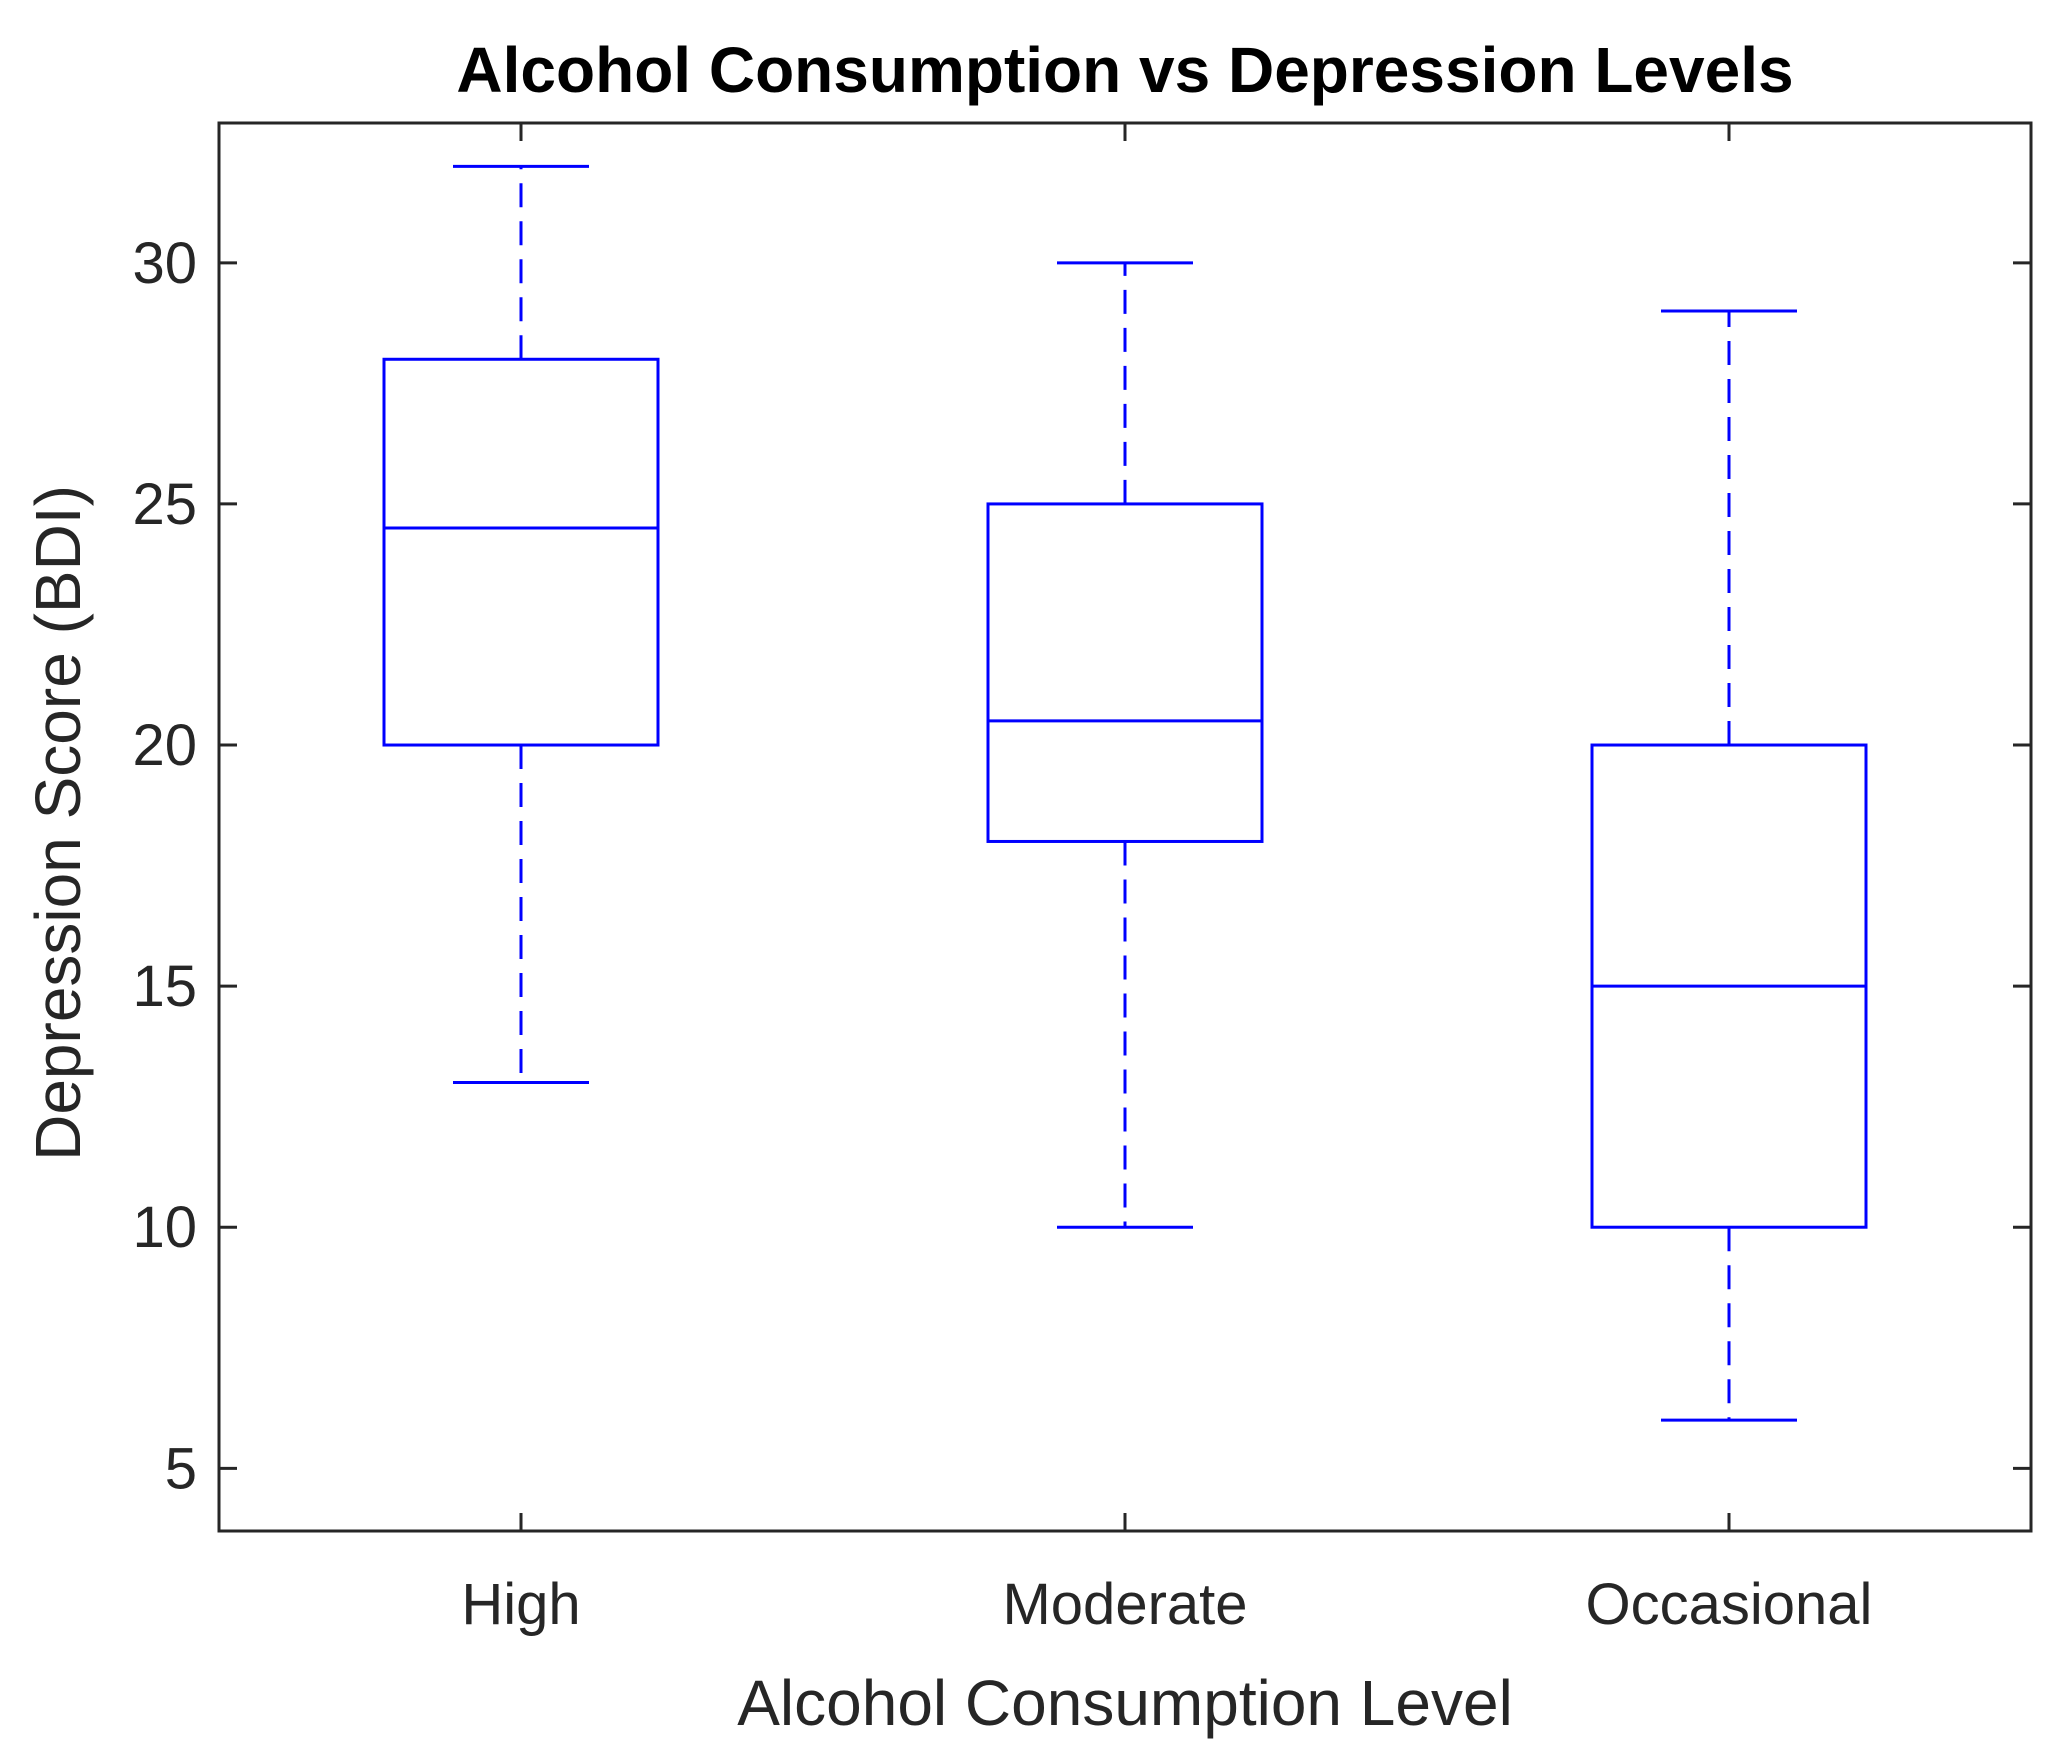  I want to click on x-tick-label: High, so click(520, 1604).